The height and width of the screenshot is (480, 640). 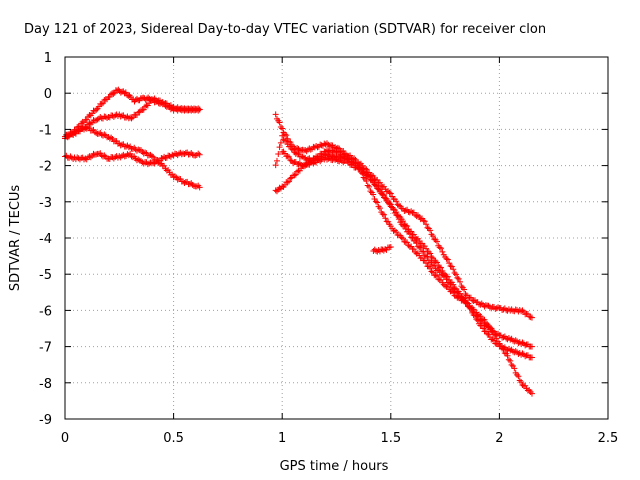 I want to click on y-tick-label: -5, so click(x=45, y=275).